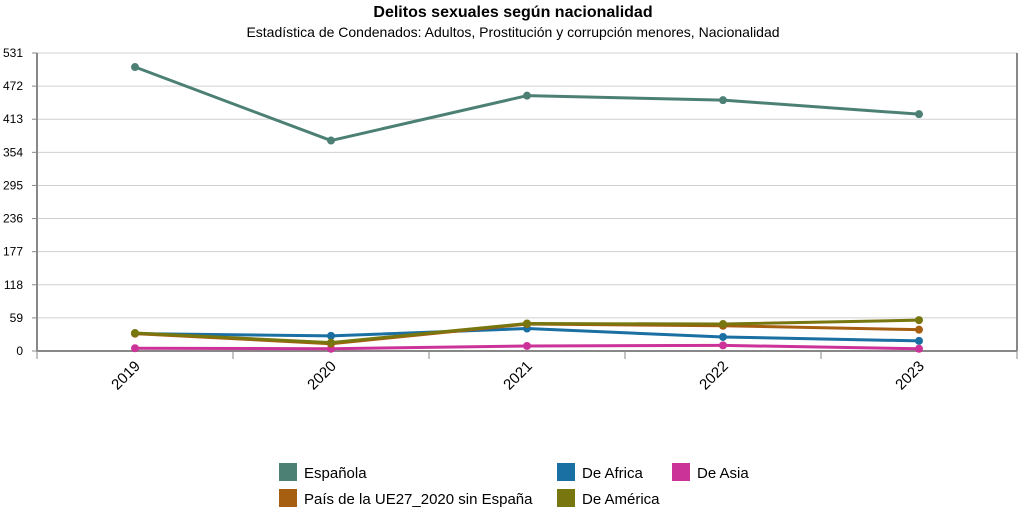  I want to click on series-espa-ola, so click(527, 104).